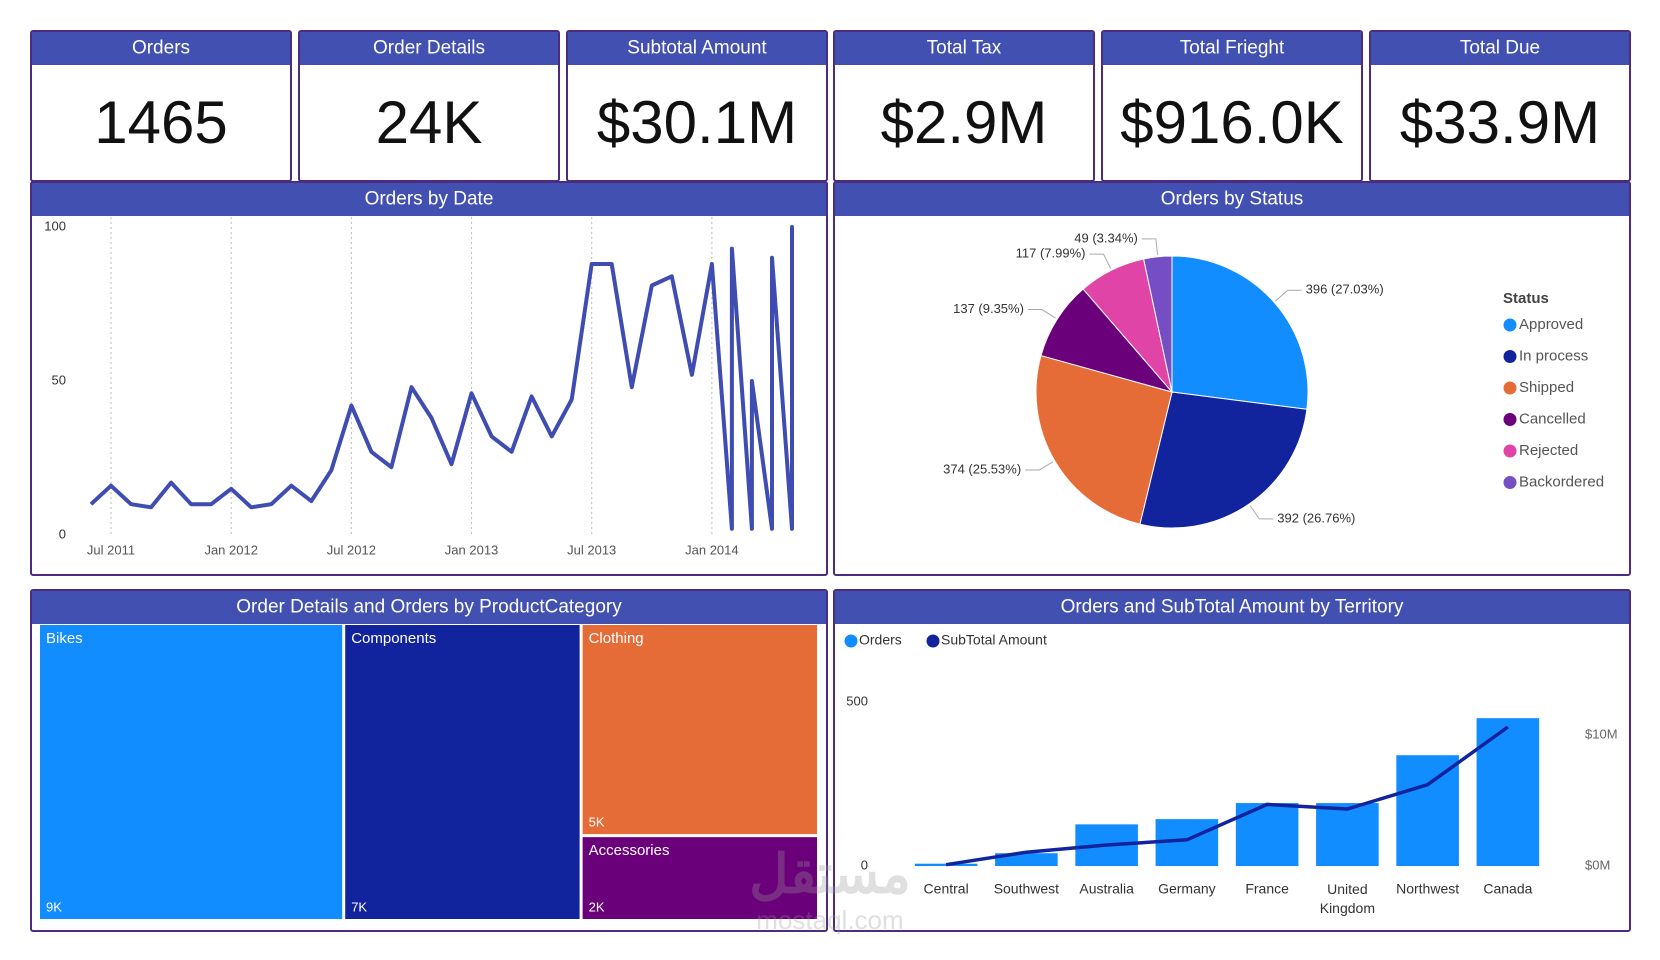 Image resolution: width=1660 pixels, height=960 pixels. What do you see at coordinates (1561, 481) in the screenshot?
I see `legend-label: Backordered` at bounding box center [1561, 481].